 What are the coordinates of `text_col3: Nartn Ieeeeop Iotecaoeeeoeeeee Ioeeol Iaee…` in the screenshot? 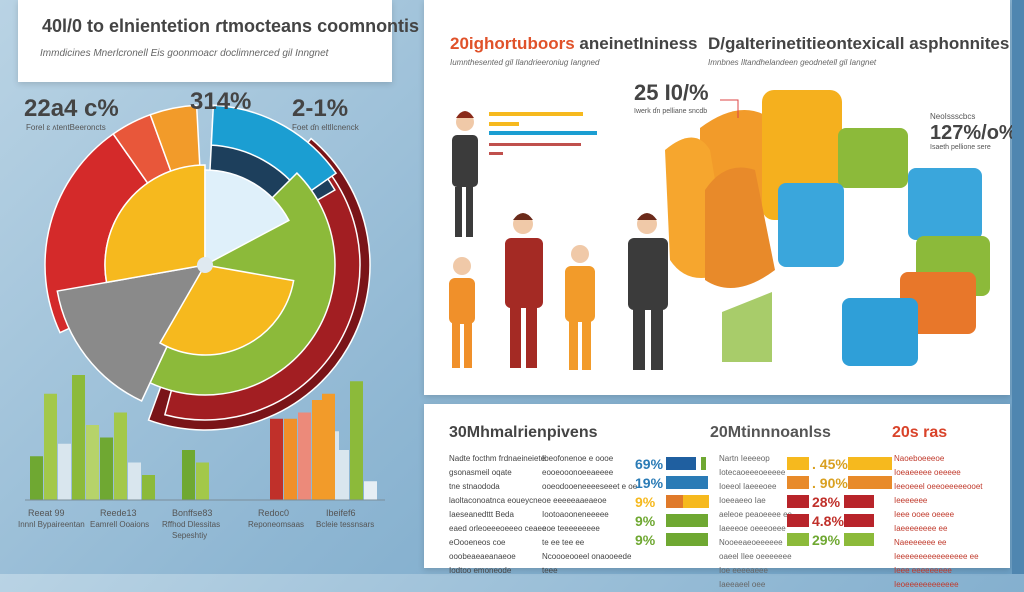 It's located at (755, 522).